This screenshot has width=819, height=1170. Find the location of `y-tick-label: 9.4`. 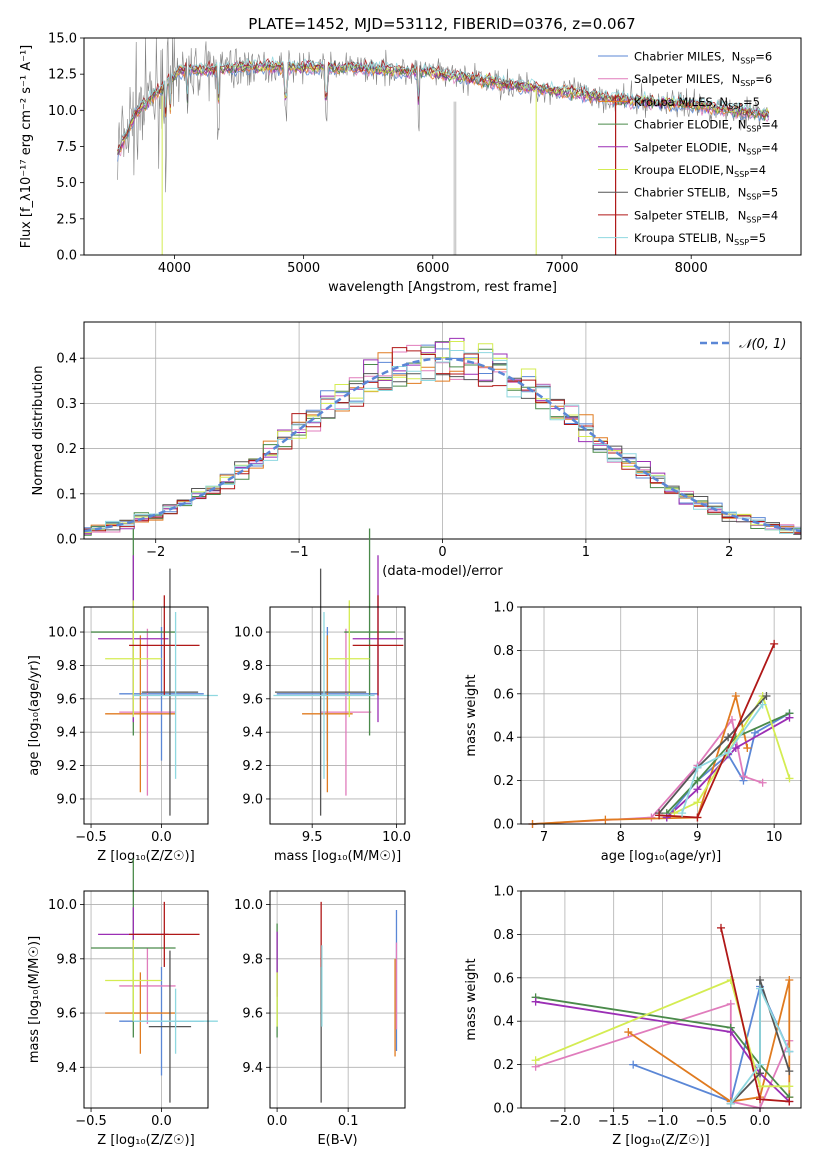

y-tick-label: 9.4 is located at coordinates (252, 1068).